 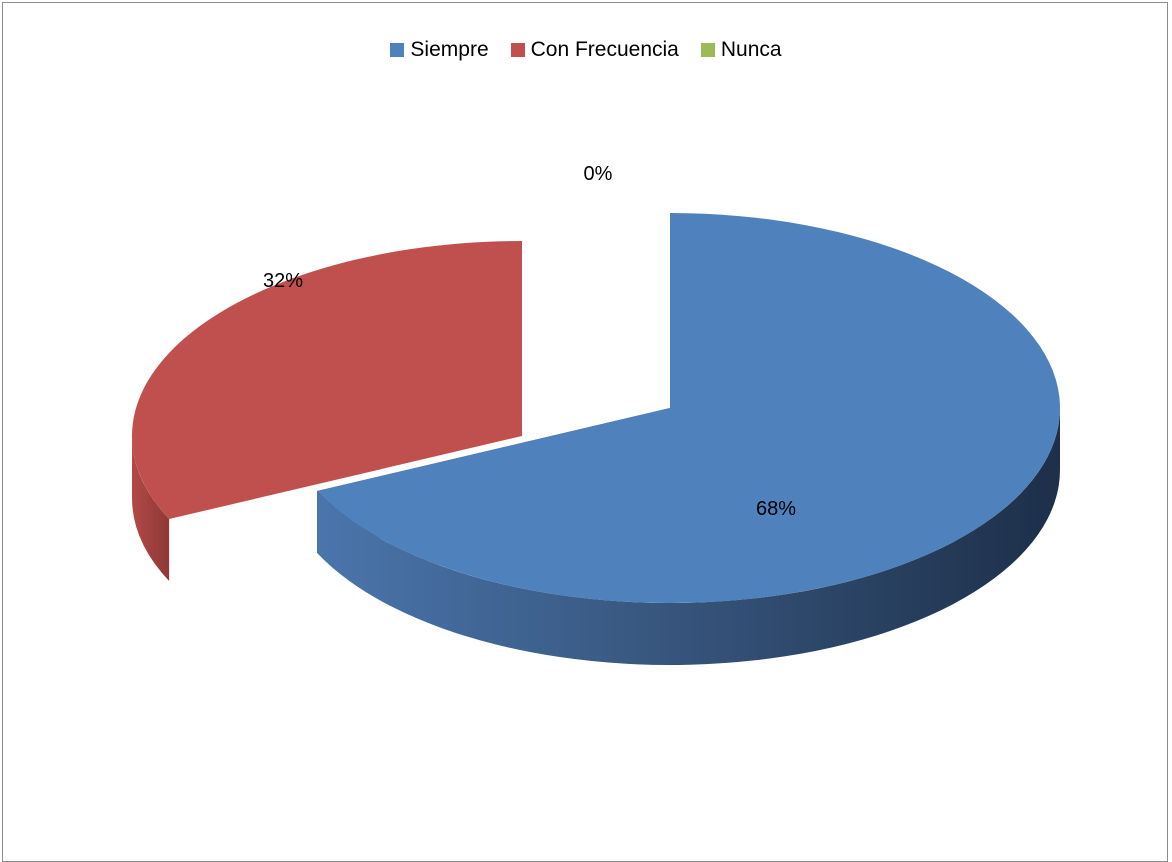 I want to click on legend-item-con-frecuencia: Con Frecuencia, so click(x=594, y=50).